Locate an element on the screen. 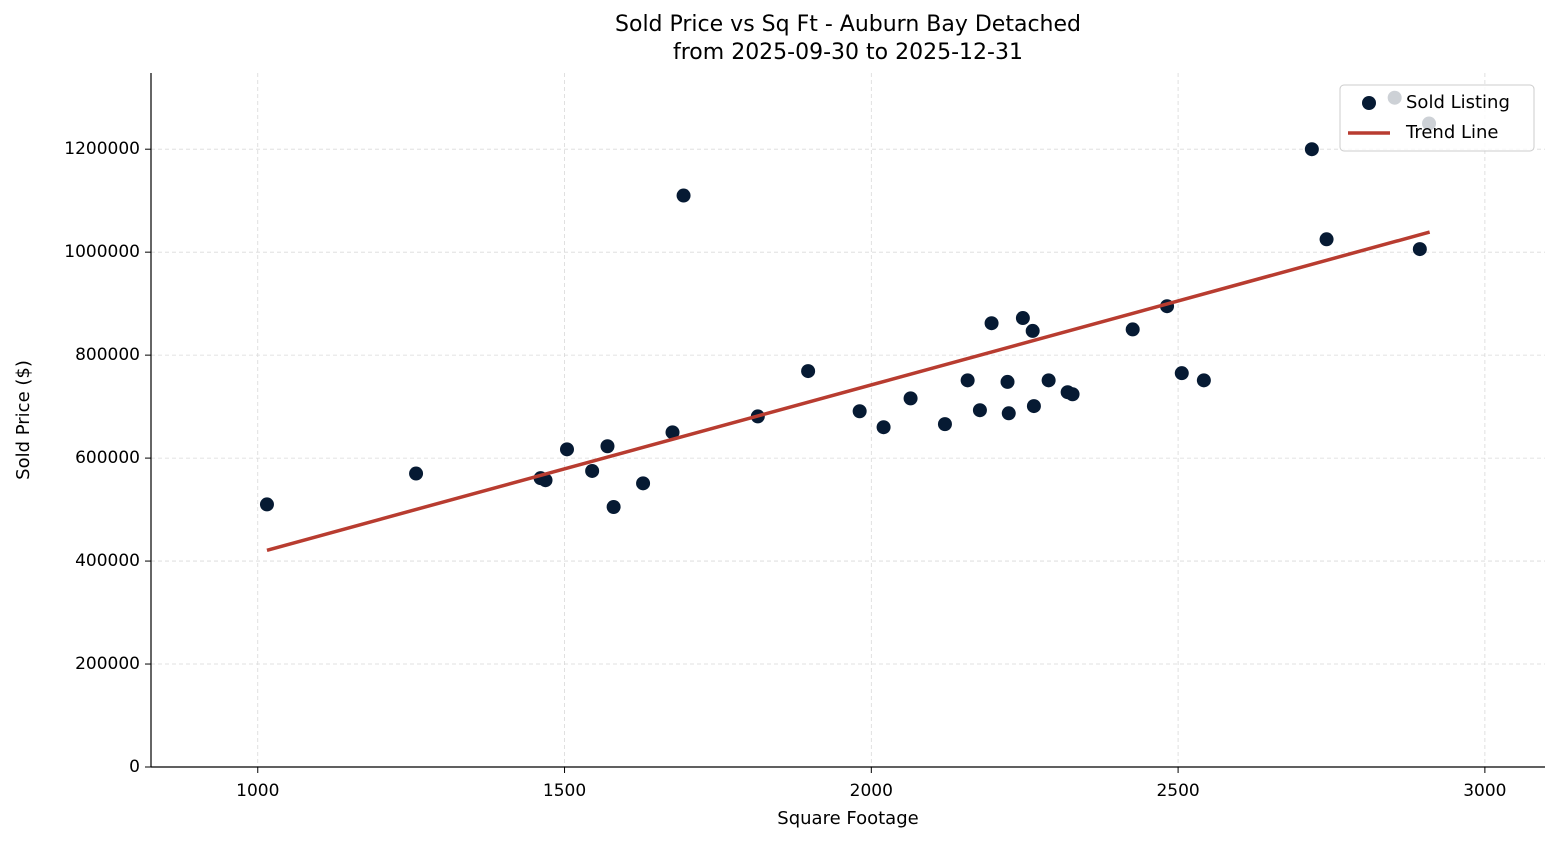 This screenshot has height=845, width=1560. y-tick-label: 1200000 is located at coordinates (102, 149).